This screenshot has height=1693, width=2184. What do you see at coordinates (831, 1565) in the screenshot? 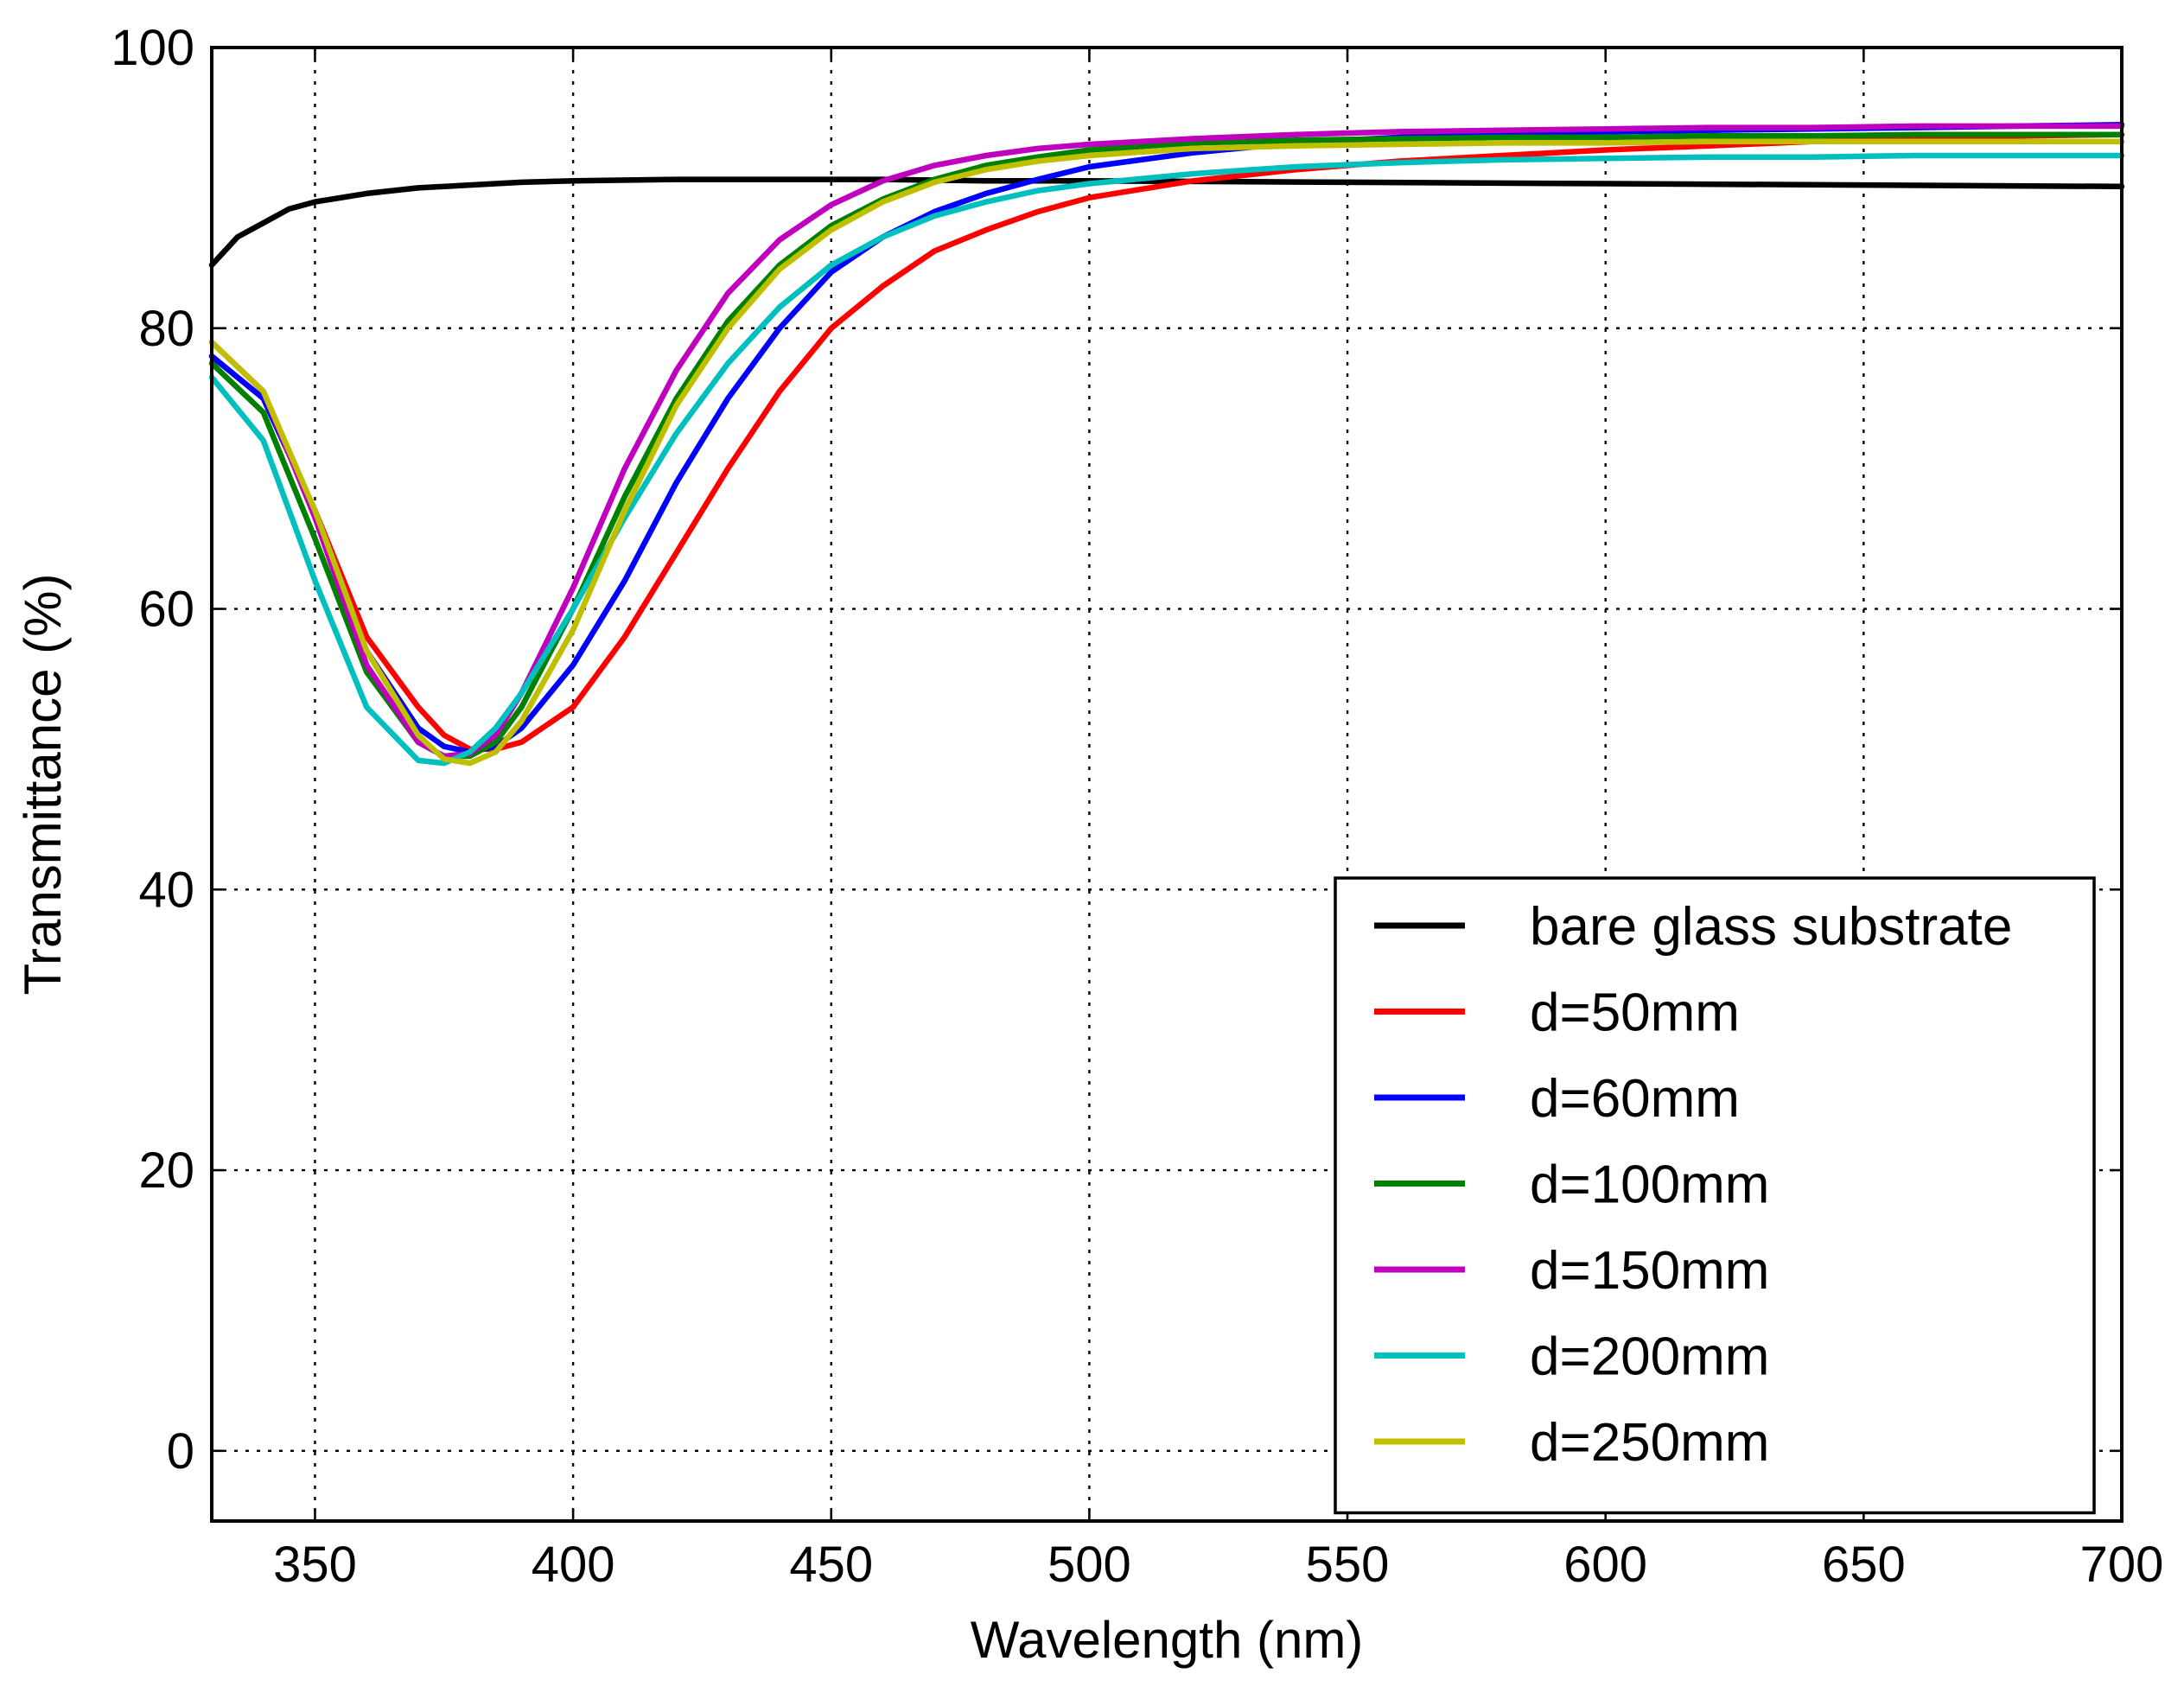
I see `x-tick-label: 450` at bounding box center [831, 1565].